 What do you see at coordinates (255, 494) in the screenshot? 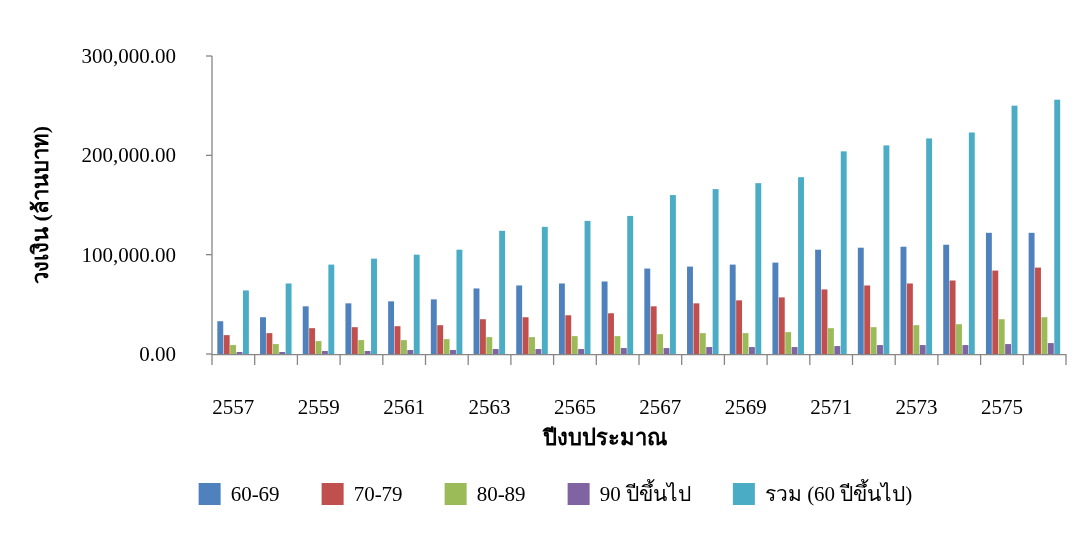
I see `legend-label: 60-69` at bounding box center [255, 494].